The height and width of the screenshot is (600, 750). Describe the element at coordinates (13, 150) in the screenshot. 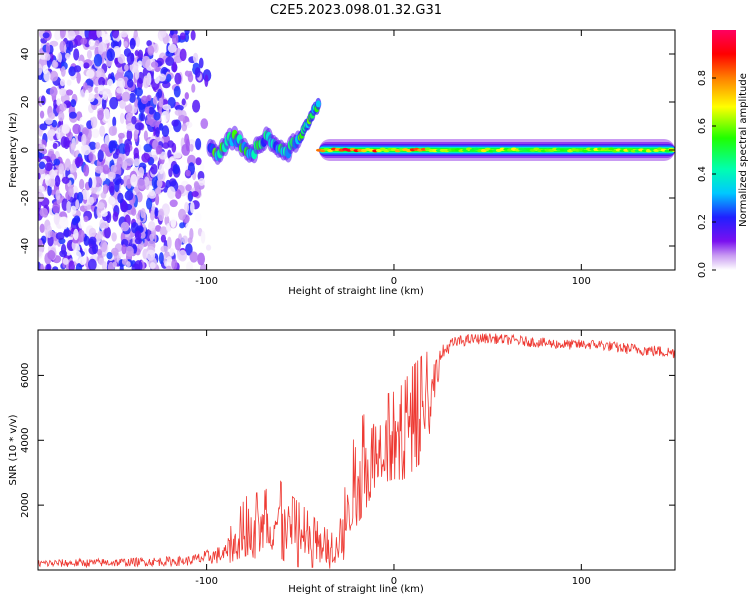

I see `heatmap-y-label: Frequency (Hz)` at that location.